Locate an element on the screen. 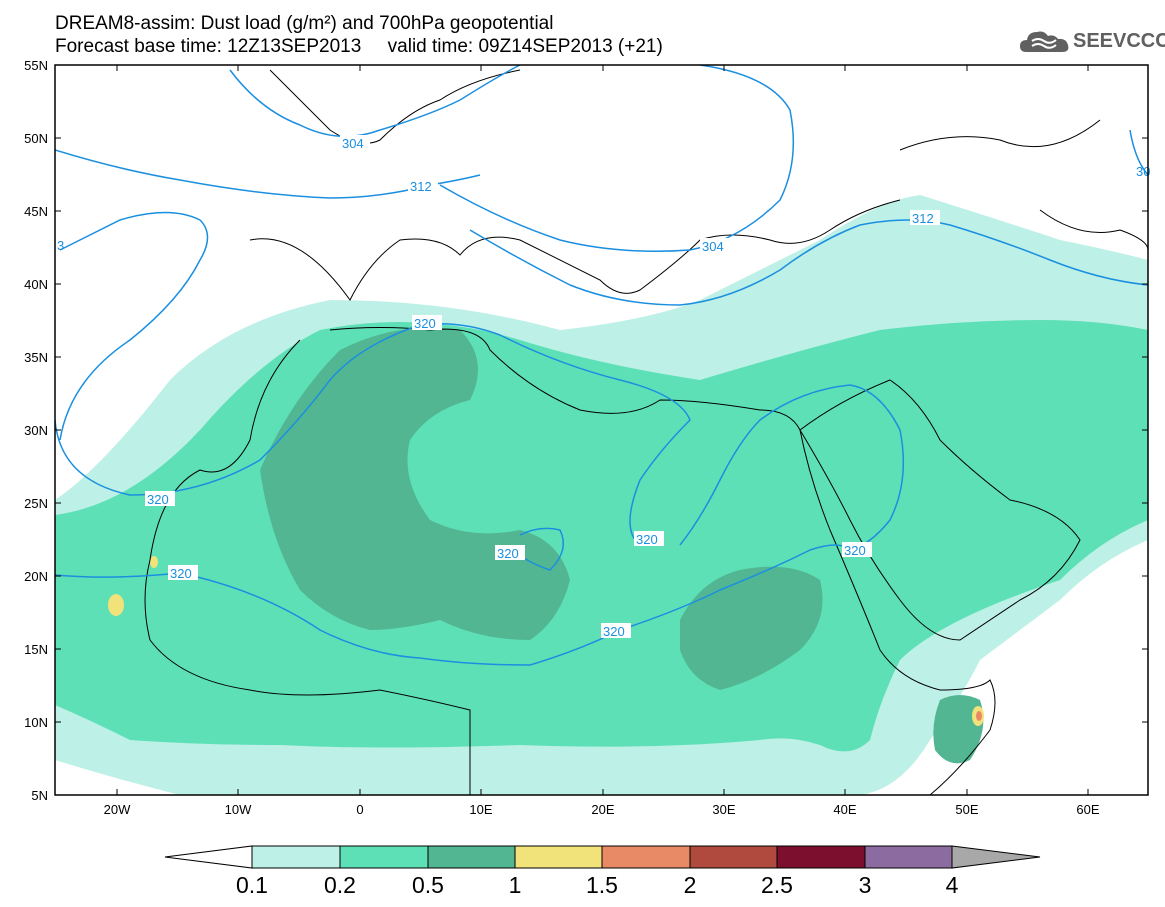 The image size is (1165, 907). lon-tick-labels: 20W 10W 0 10E 20E 30E 40E 50E 60E is located at coordinates (602, 809).